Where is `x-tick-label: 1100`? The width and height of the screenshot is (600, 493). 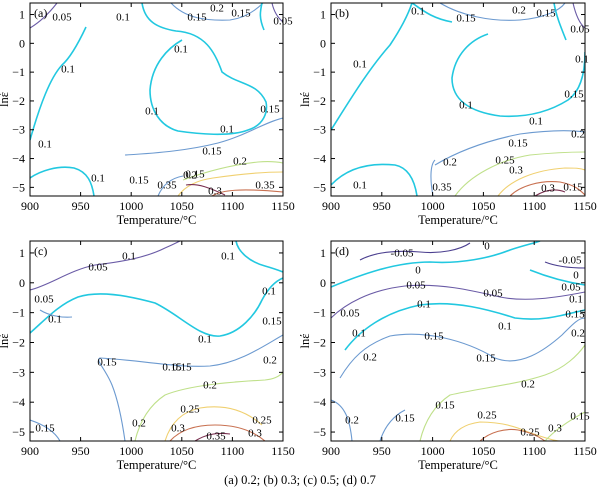
x-tick-label: 1100 is located at coordinates (233, 451).